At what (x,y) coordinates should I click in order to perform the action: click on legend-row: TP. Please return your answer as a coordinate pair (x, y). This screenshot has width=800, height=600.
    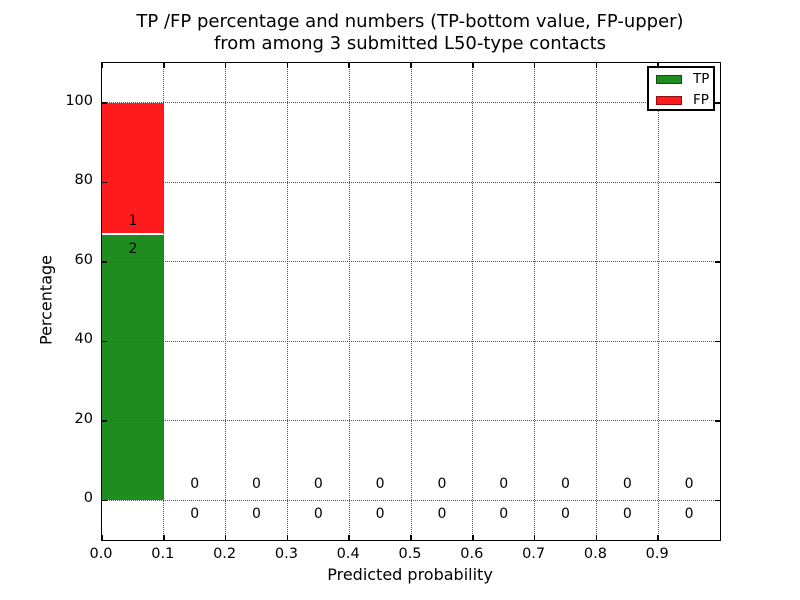
    Looking at the image, I should click on (681, 79).